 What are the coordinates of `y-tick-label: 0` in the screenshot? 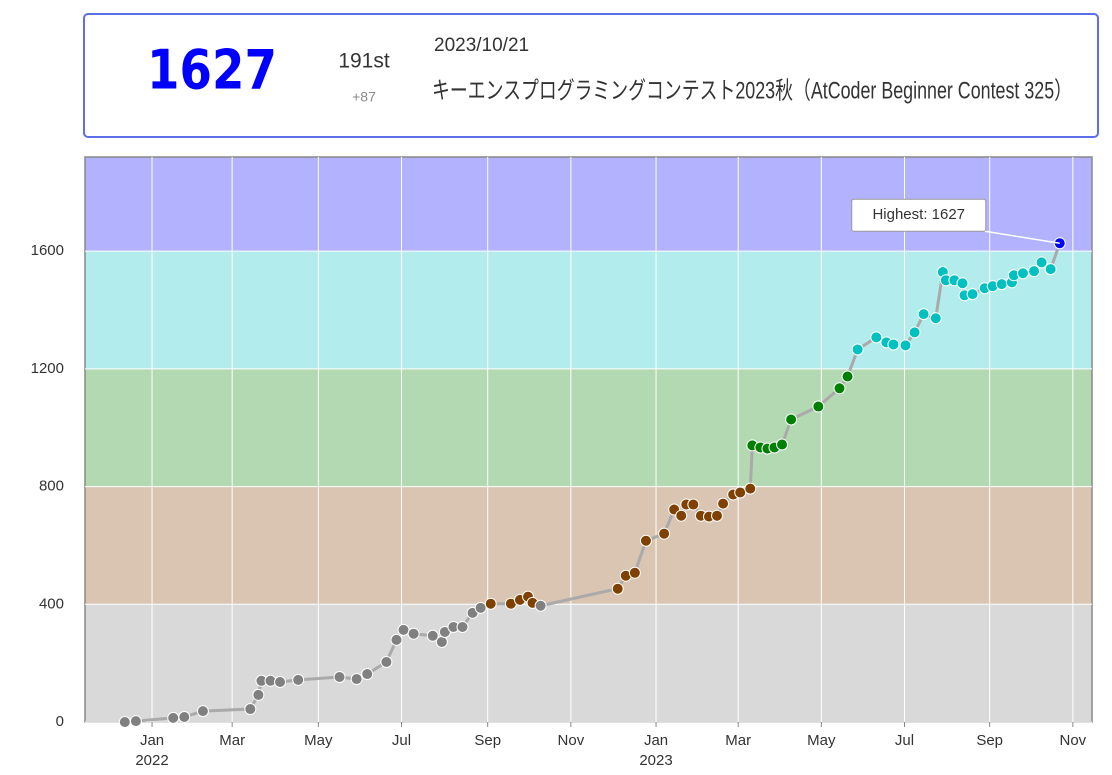 It's located at (60, 721).